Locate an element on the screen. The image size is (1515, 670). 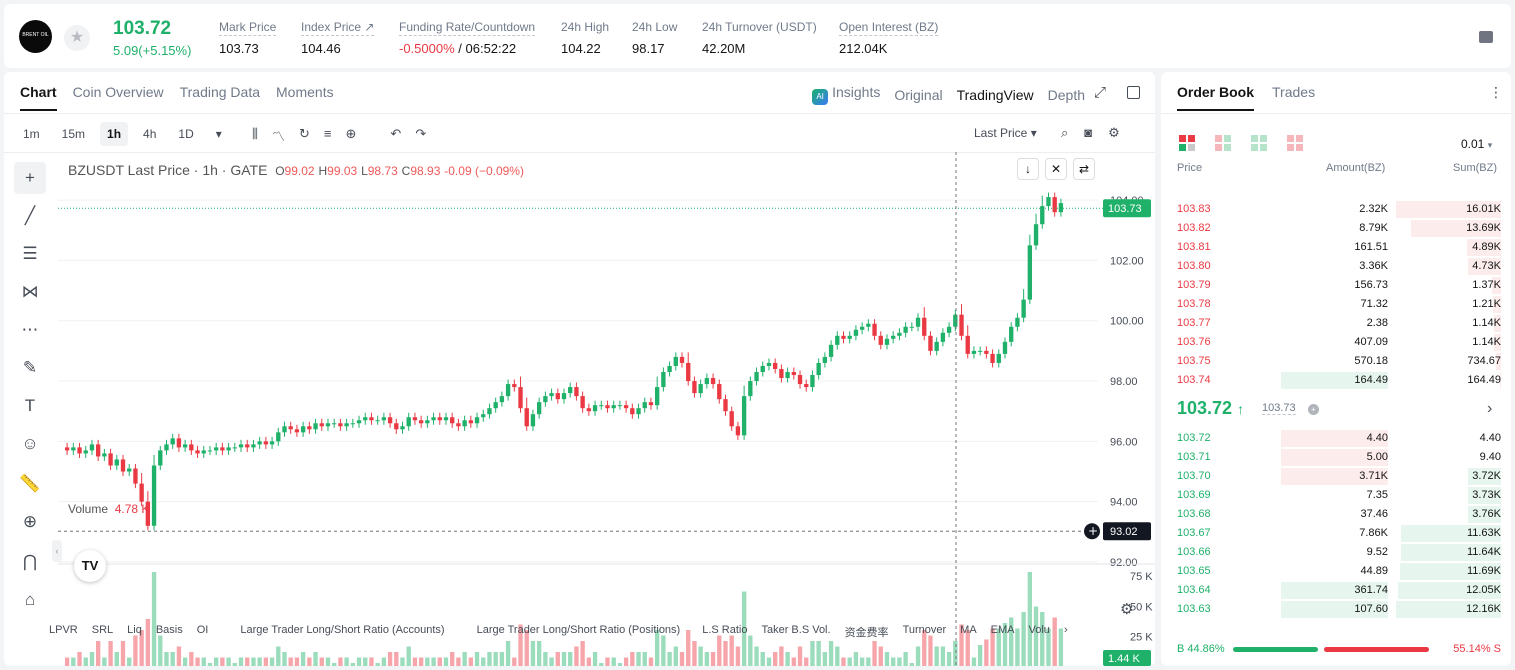
pattern-icon: ⋈ is located at coordinates (30, 291).